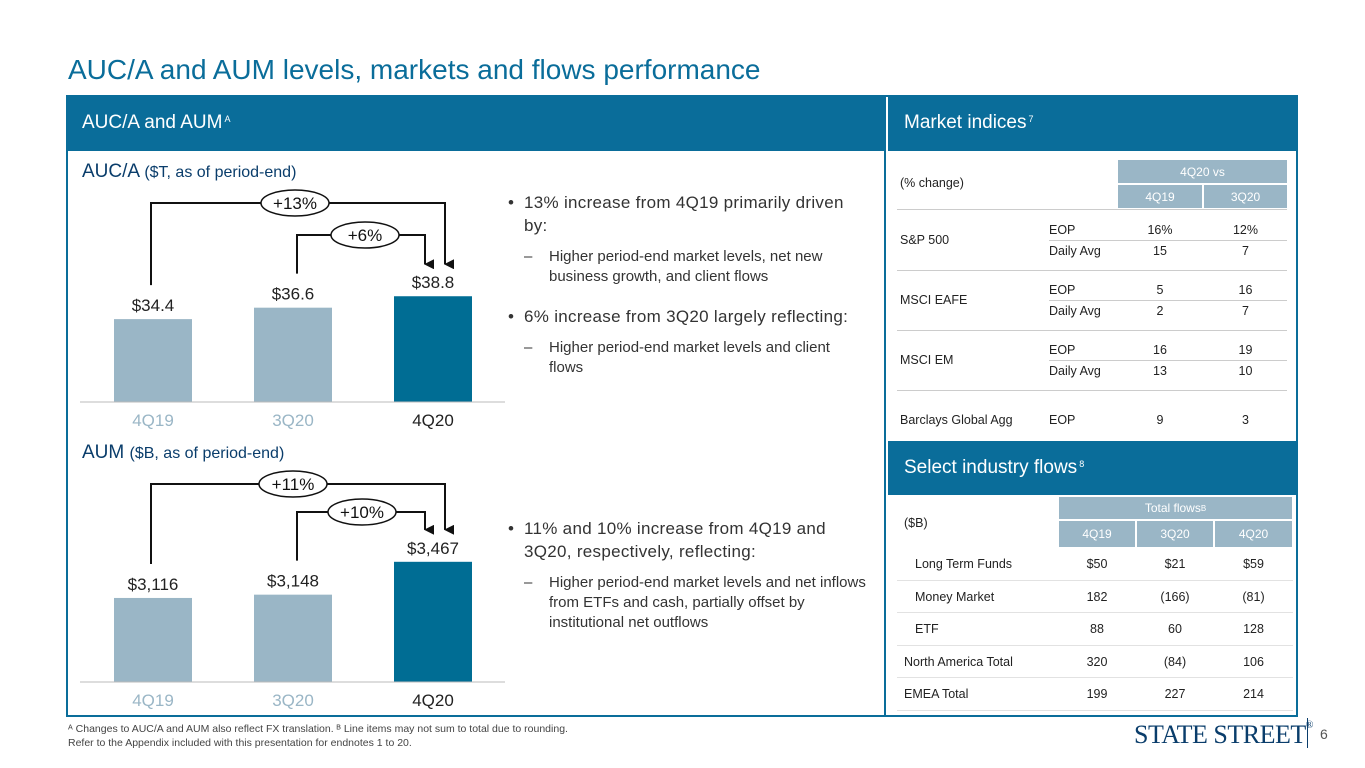  What do you see at coordinates (1175, 661) in the screenshot?
I see `flows-val-3-1: (84)` at bounding box center [1175, 661].